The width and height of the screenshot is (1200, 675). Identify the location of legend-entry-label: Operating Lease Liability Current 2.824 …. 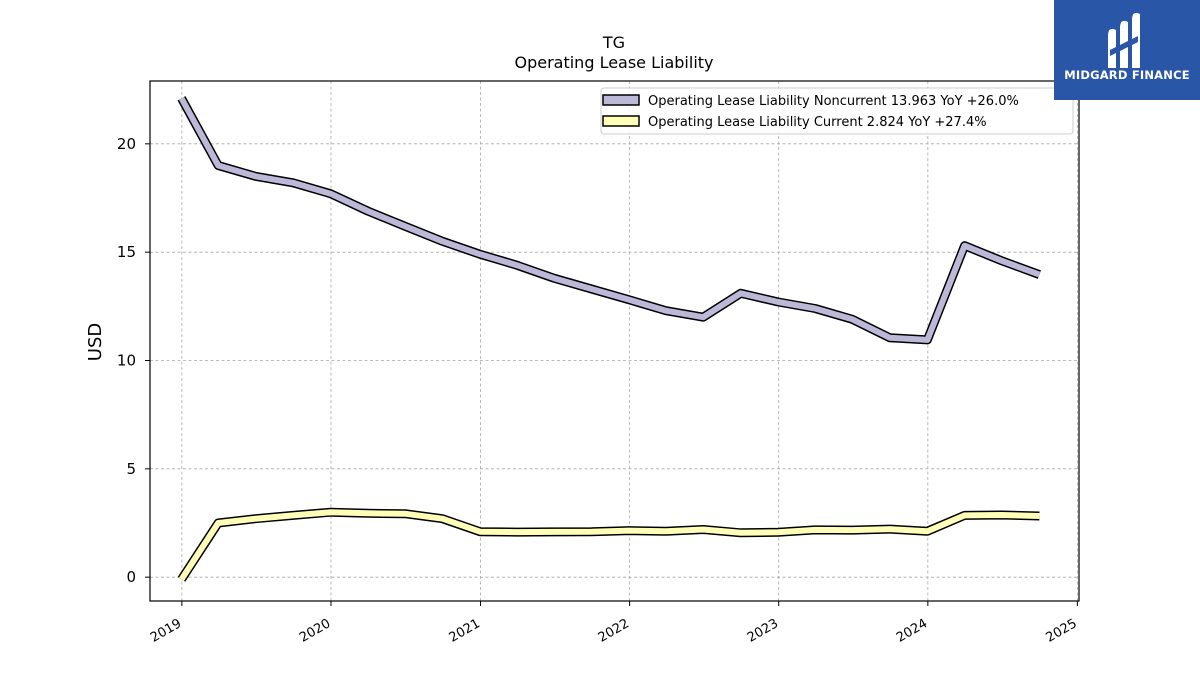
(817, 122).